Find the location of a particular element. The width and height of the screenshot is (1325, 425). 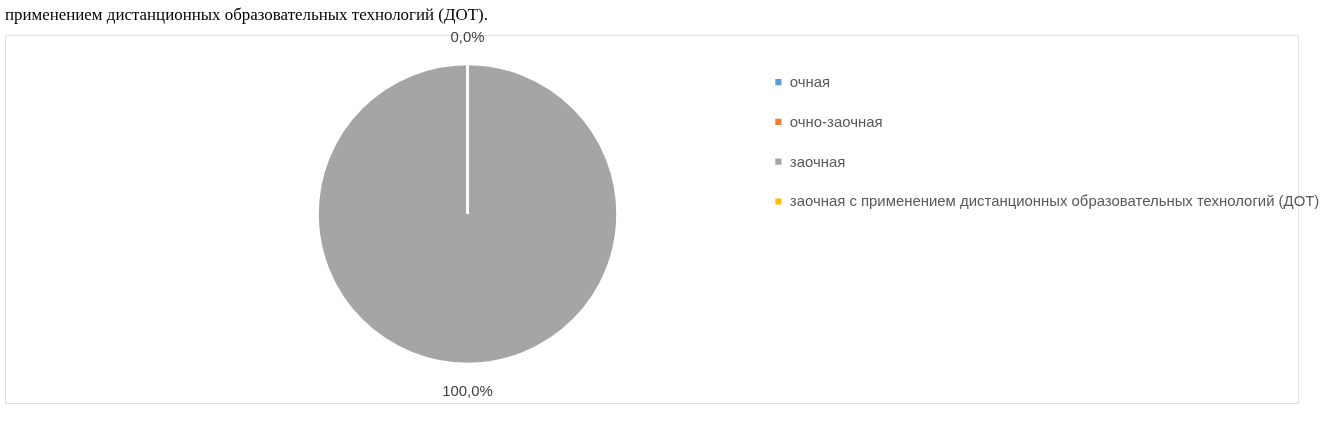

text: применением дистанционных образовательных технологий (ДОТ). is located at coordinates (246, 14).